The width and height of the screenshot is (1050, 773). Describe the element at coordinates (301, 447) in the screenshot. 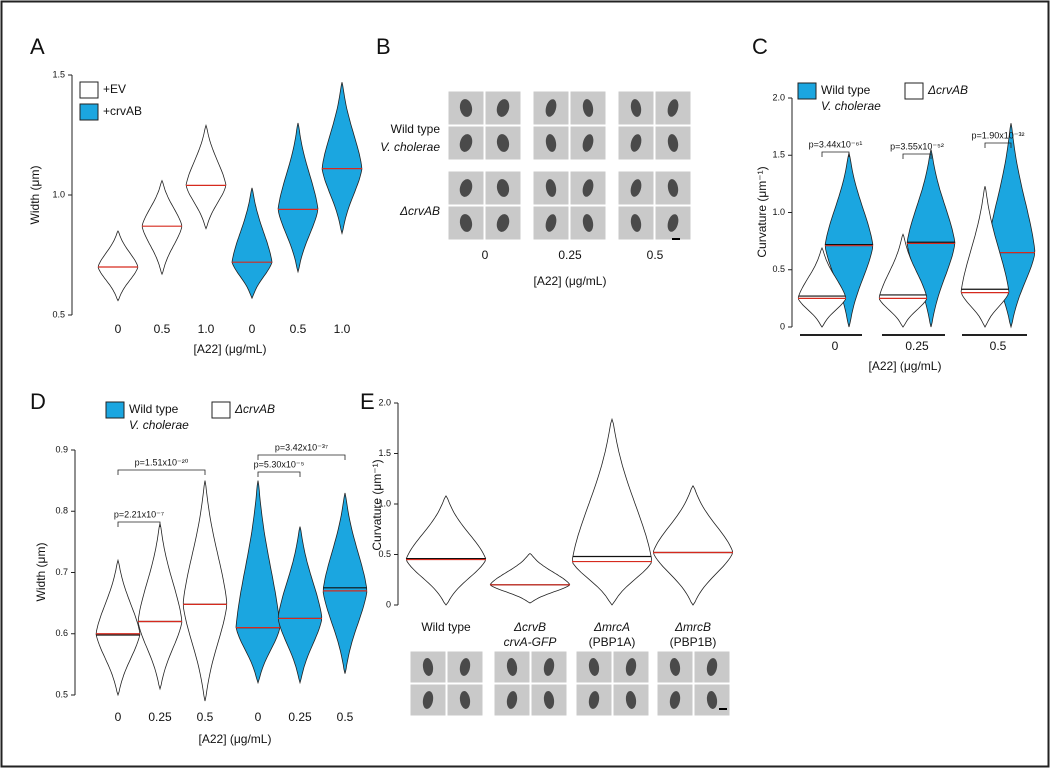

I see `p-value: p=3.42x10⁻³⁷` at that location.